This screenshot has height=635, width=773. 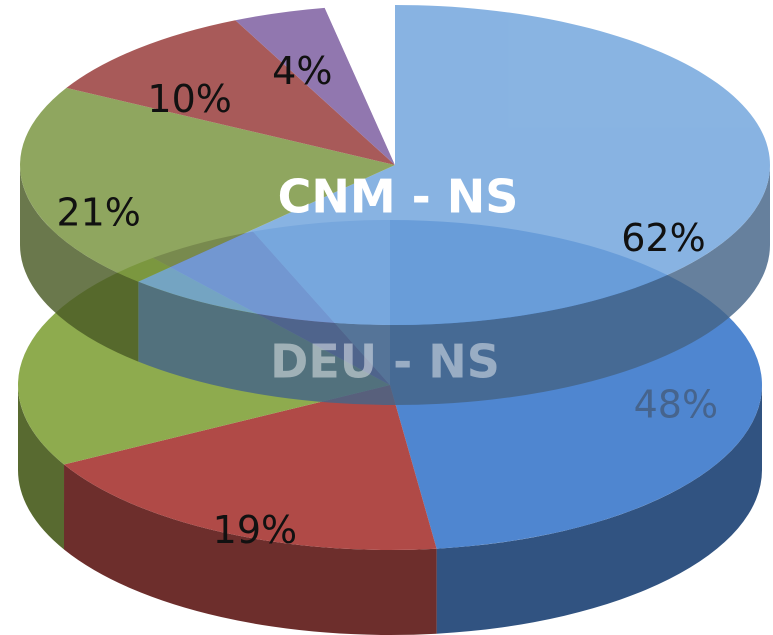 I want to click on data-label: 62%, so click(x=663, y=238).